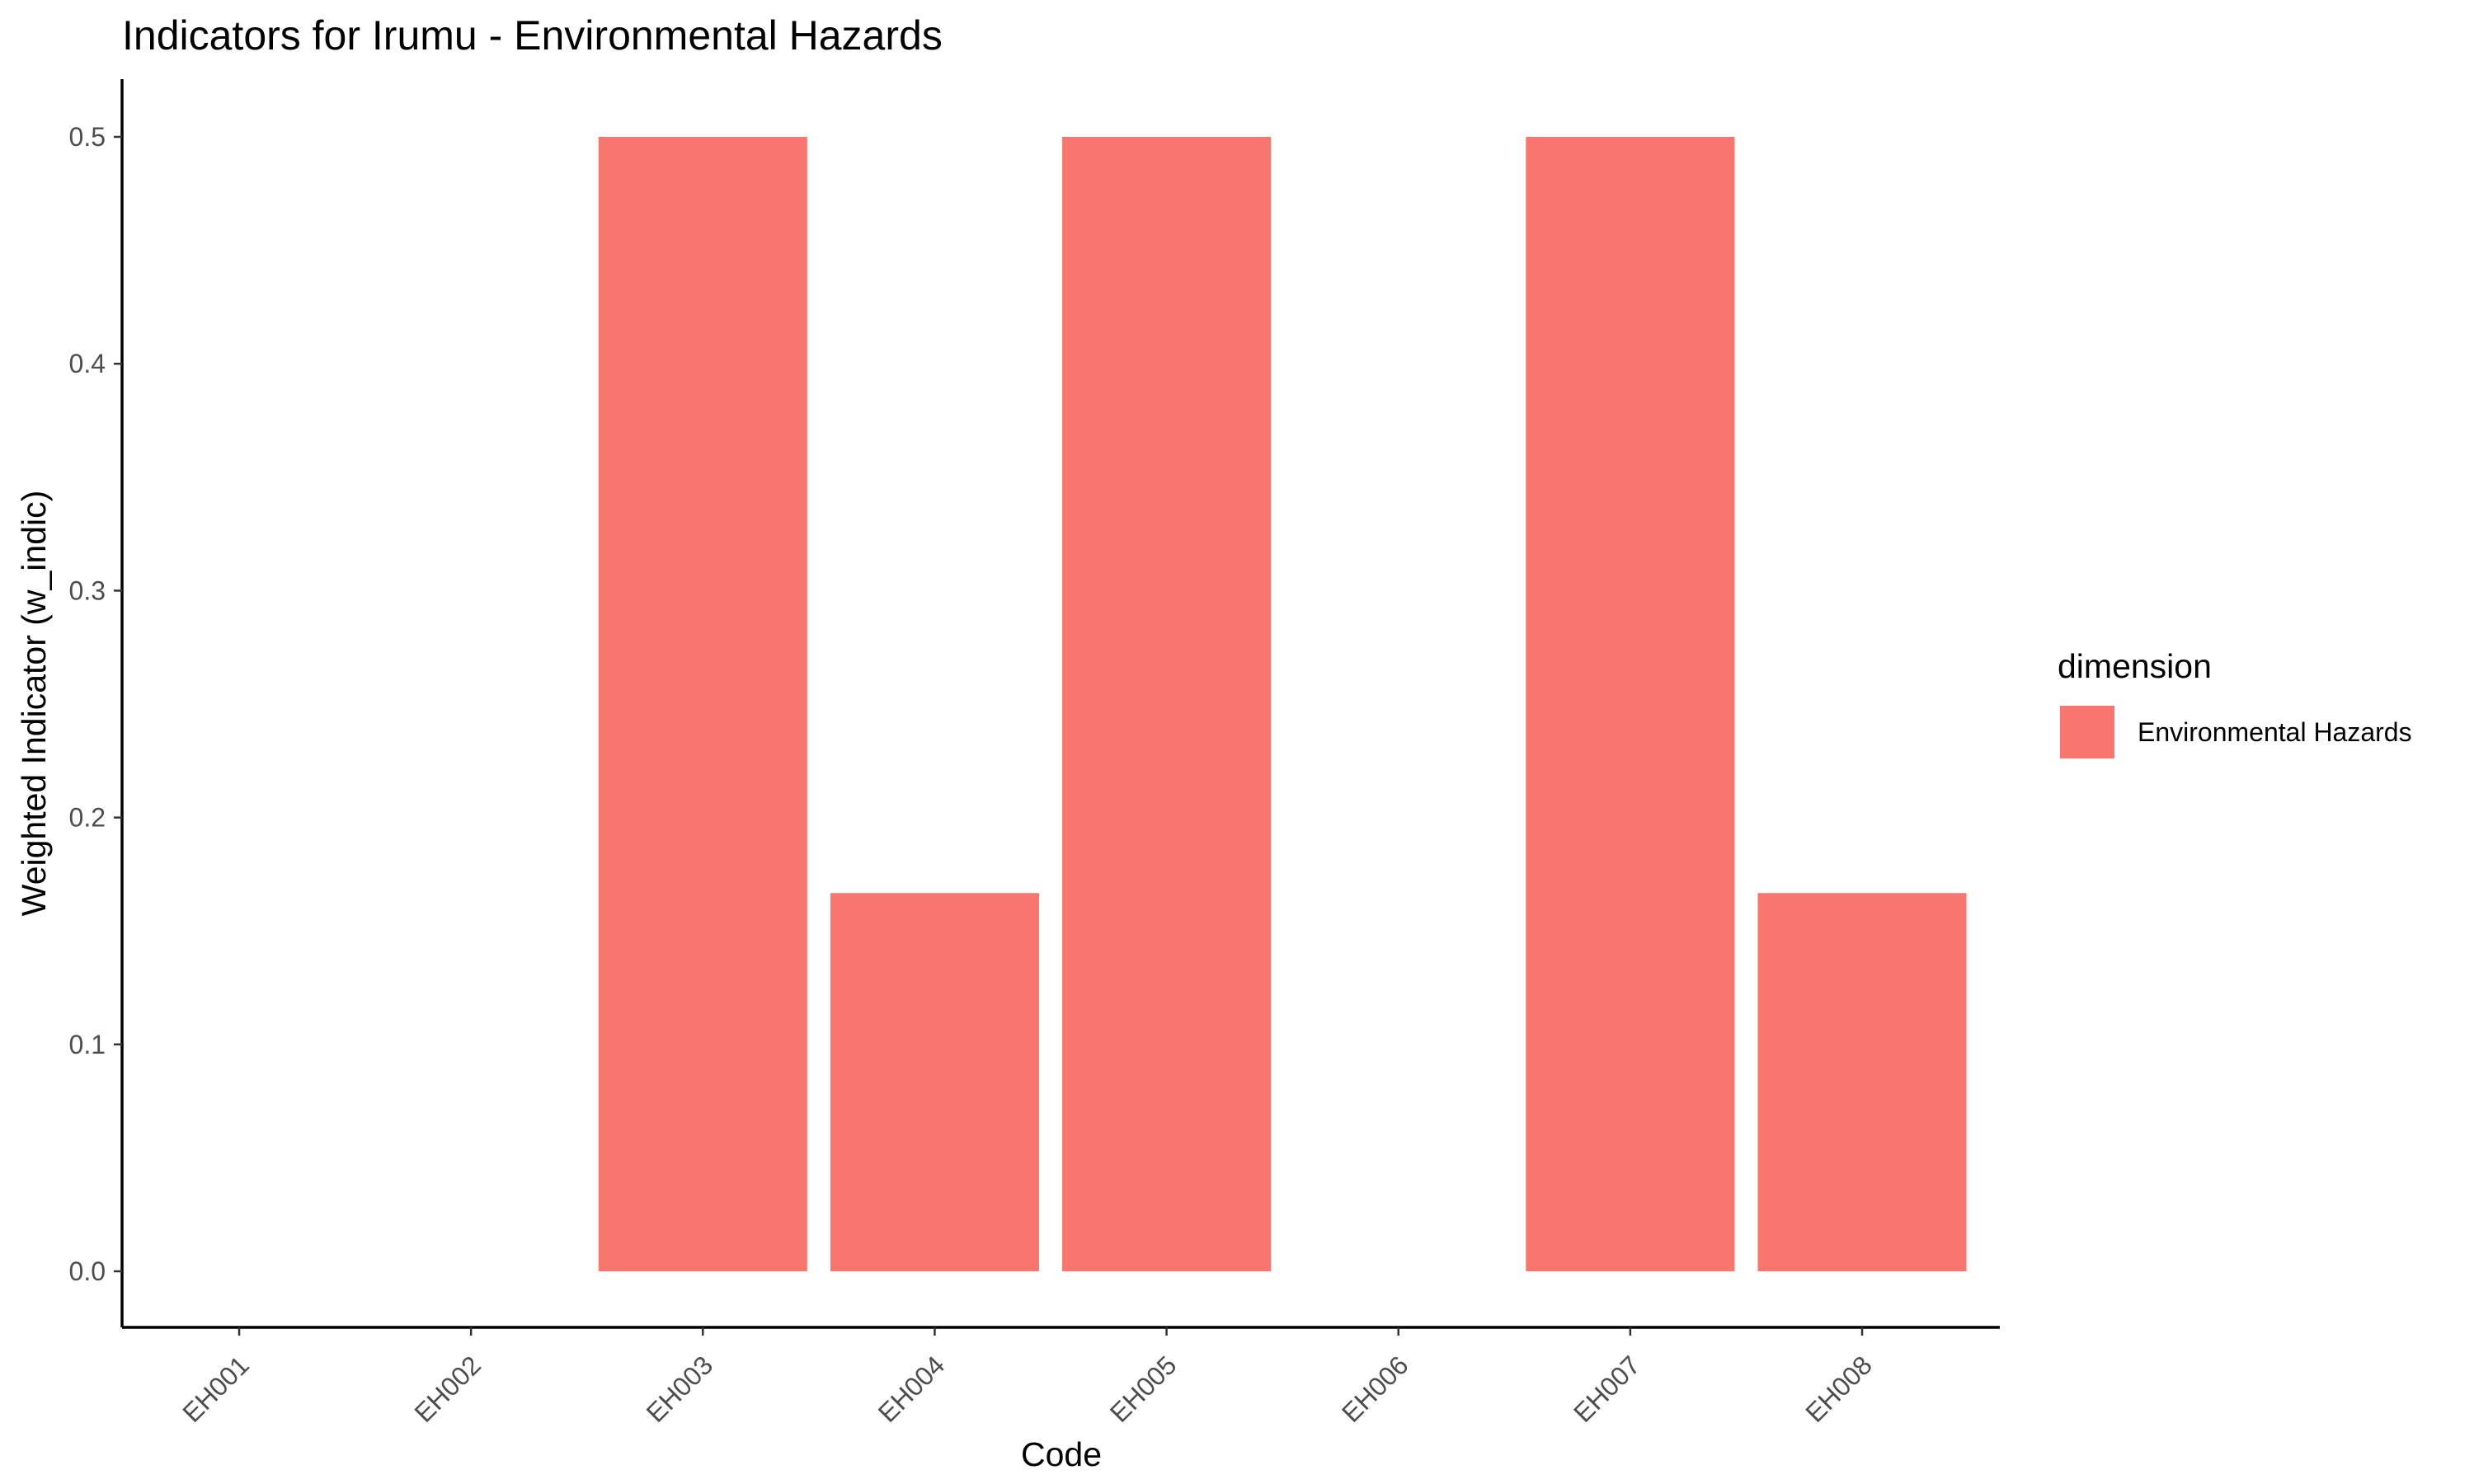 The image size is (2474, 1484). I want to click on legend: dimension Environmental Hazards, so click(2235, 702).